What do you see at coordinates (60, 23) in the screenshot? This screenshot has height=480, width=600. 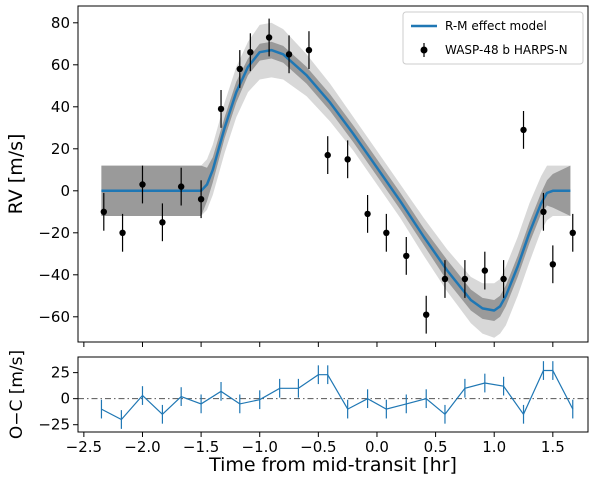 I see `rv-y-tick-label: 80` at bounding box center [60, 23].